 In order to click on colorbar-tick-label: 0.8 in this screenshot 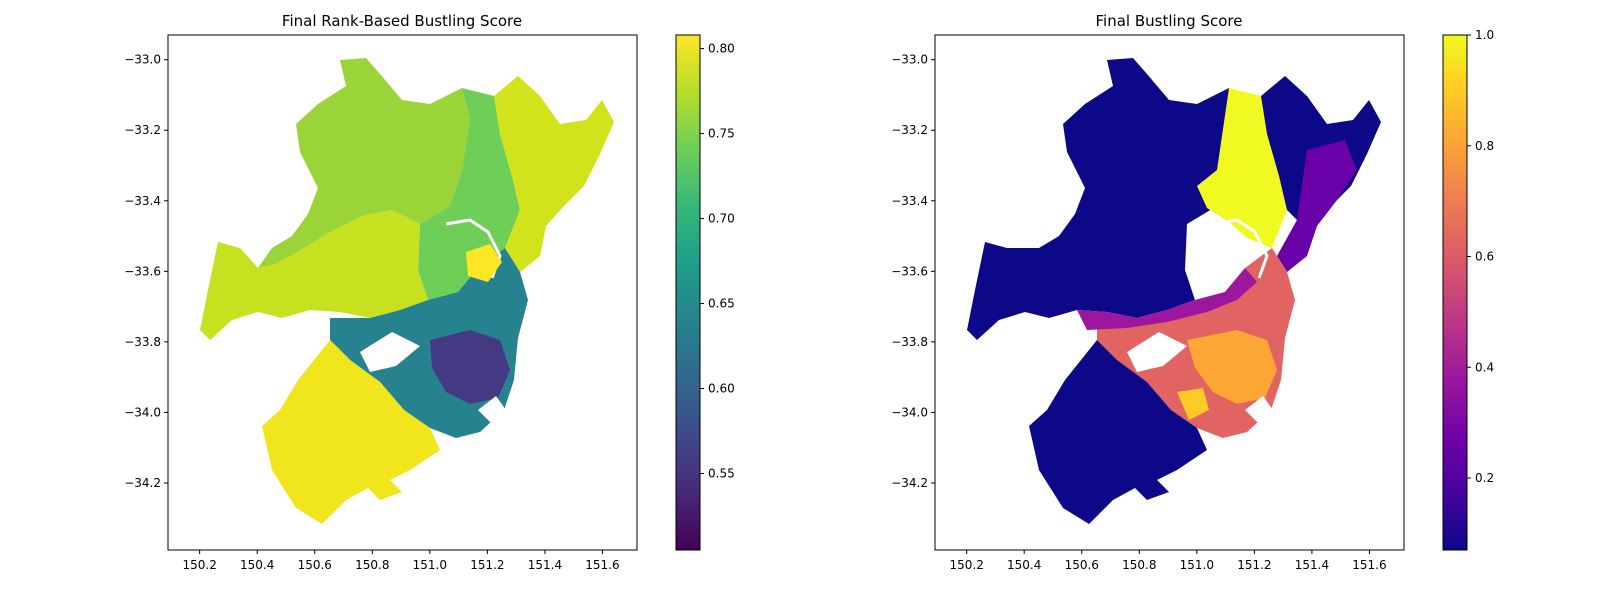, I will do `click(1484, 146)`.